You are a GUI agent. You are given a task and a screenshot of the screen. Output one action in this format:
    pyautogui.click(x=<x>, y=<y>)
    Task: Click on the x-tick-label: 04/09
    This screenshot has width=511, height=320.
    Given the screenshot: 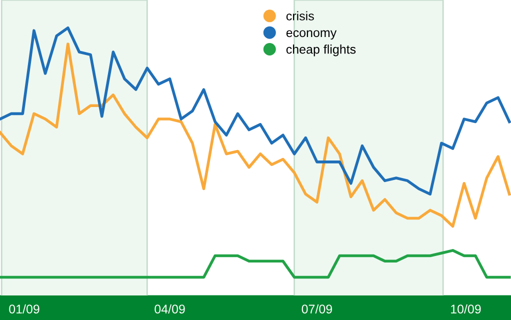 What is the action you would take?
    pyautogui.click(x=169, y=309)
    